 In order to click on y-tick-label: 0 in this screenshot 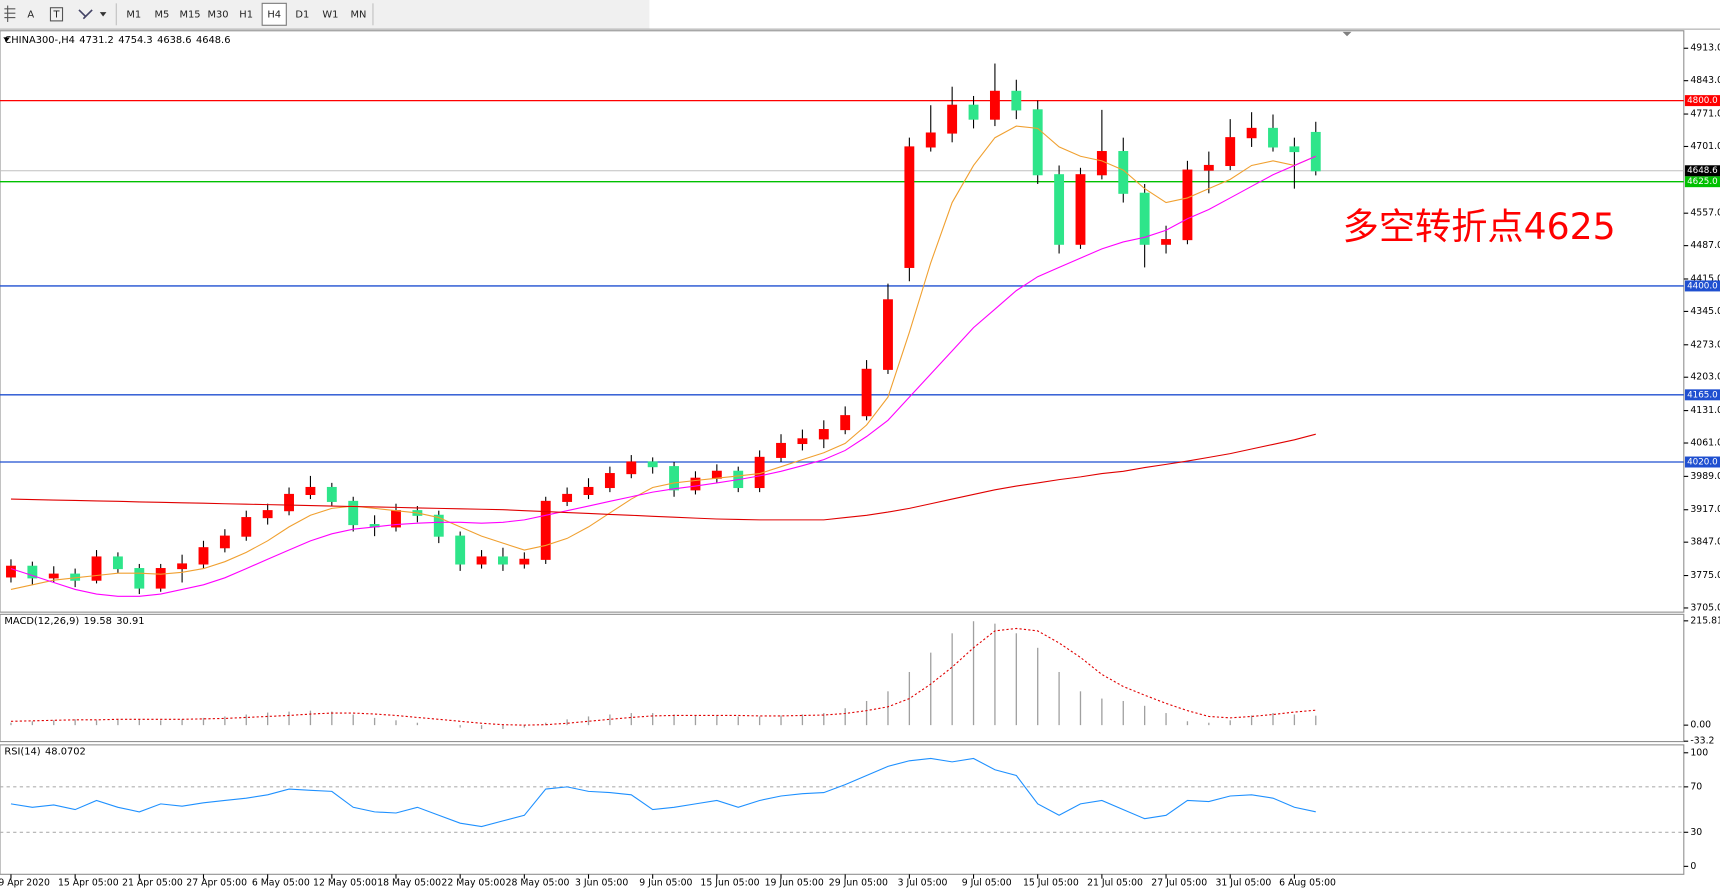, I will do `click(1693, 866)`.